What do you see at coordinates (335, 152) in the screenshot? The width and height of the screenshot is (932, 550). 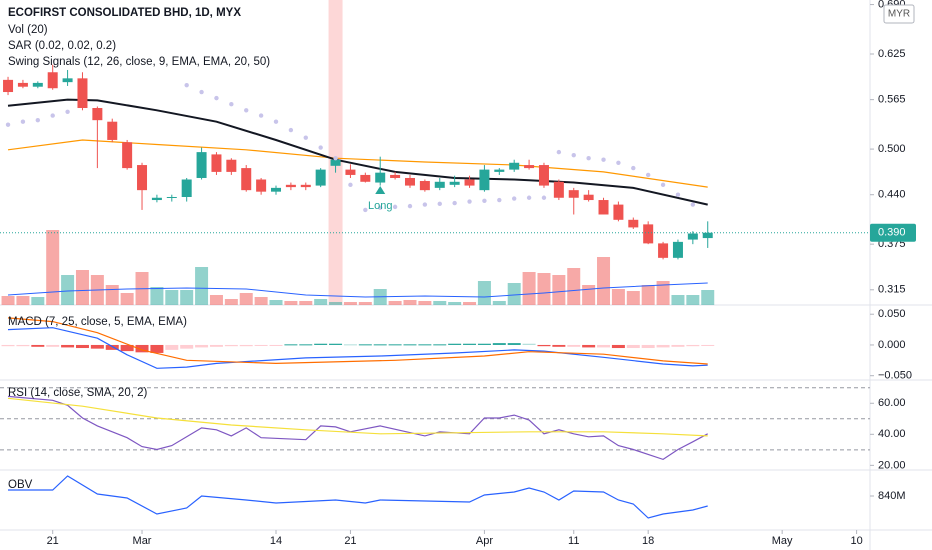 I see `highlight-band` at bounding box center [335, 152].